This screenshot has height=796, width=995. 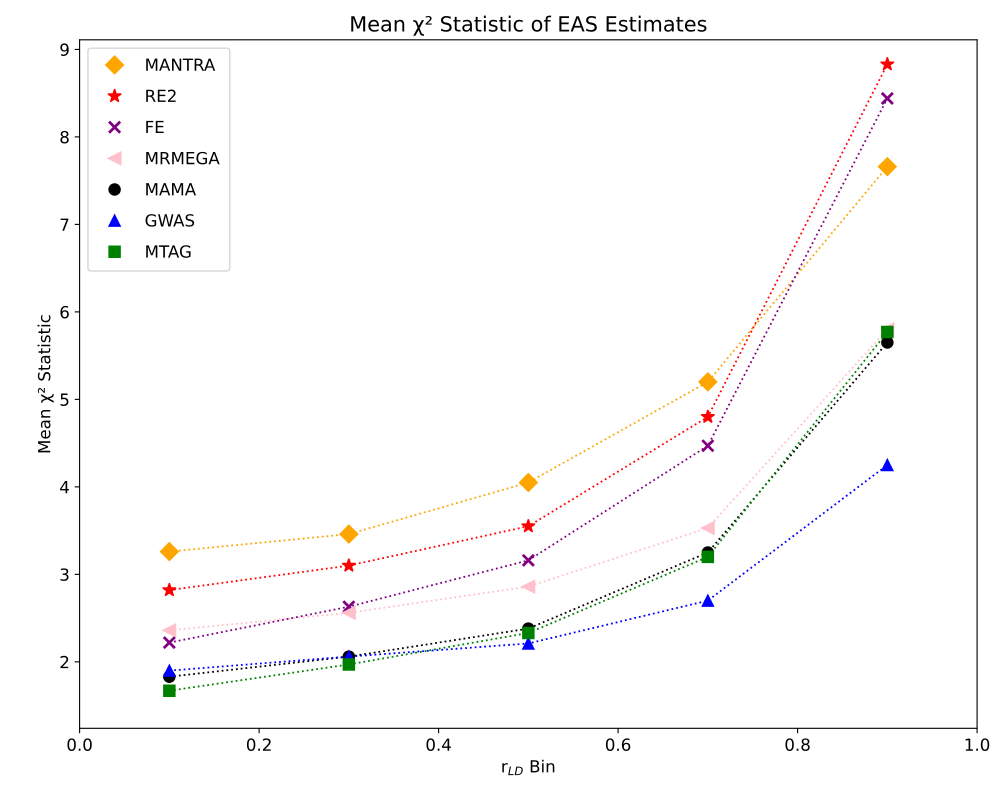 I want to click on y-tick-label: 6, so click(x=64, y=312).